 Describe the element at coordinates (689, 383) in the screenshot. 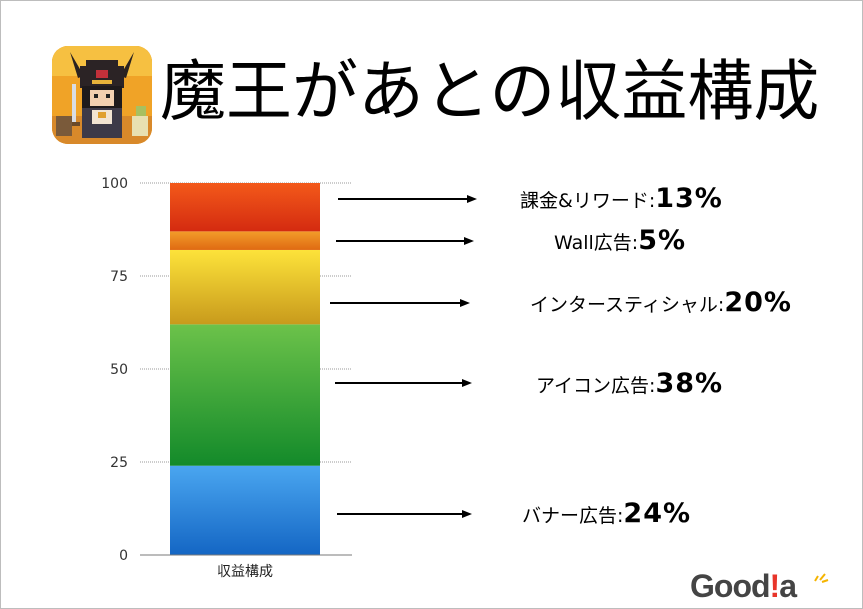

I see `series-percent: 38%` at that location.